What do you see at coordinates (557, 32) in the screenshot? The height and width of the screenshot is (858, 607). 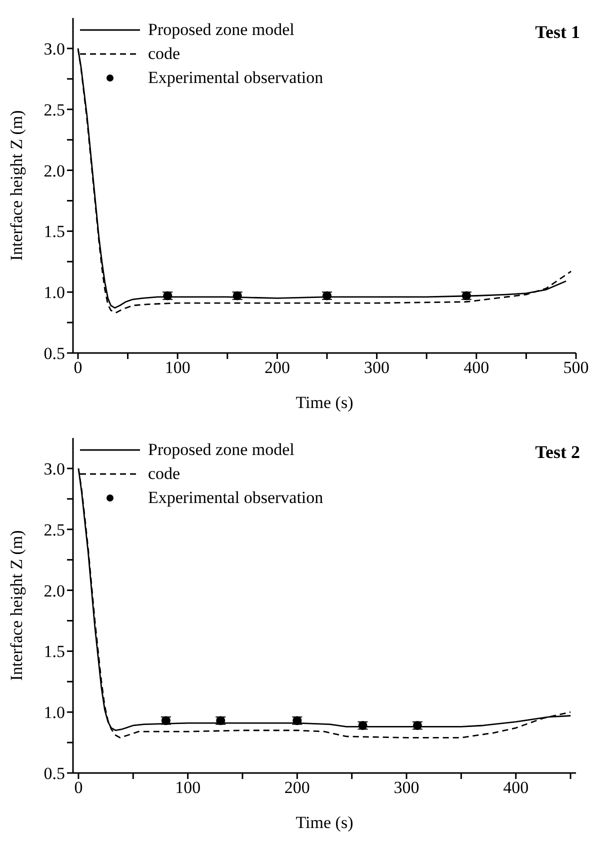 I see `annotation: Test 1` at bounding box center [557, 32].